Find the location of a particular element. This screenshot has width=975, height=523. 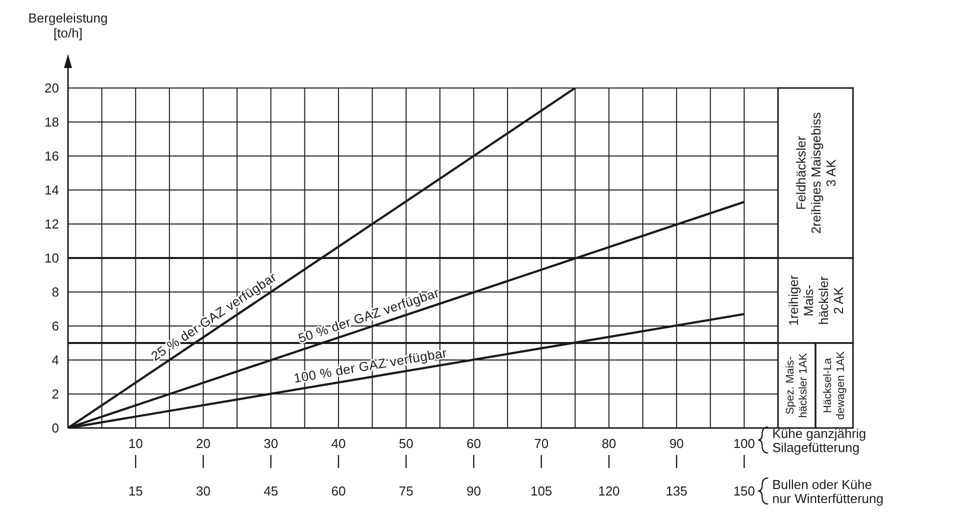

x2-tick-label: 150 is located at coordinates (744, 491).